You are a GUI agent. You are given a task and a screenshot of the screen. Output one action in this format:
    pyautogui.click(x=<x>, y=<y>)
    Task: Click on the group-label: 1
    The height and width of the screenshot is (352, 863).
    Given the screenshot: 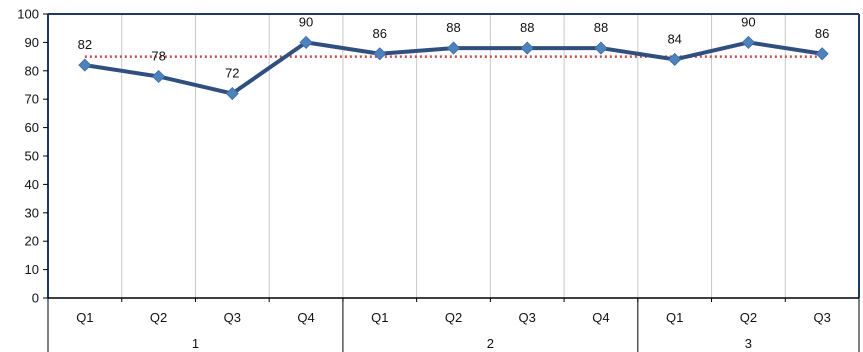 What is the action you would take?
    pyautogui.click(x=195, y=343)
    